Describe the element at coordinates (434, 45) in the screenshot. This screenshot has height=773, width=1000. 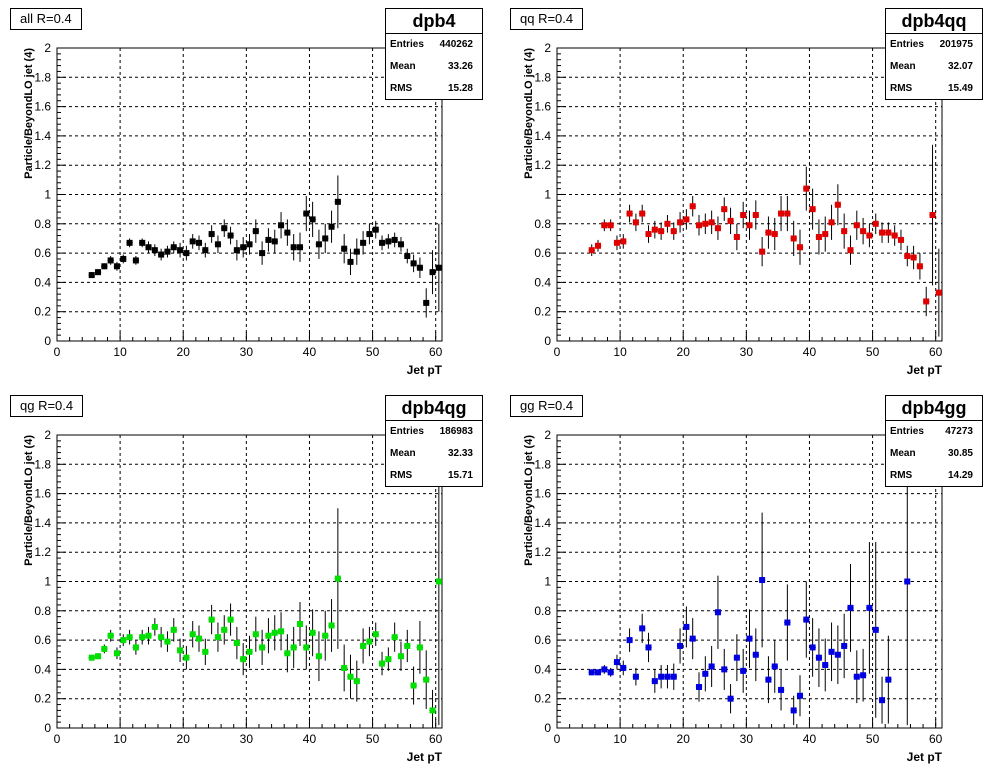
I see `stats-row-entries: Entries 440262` at that location.